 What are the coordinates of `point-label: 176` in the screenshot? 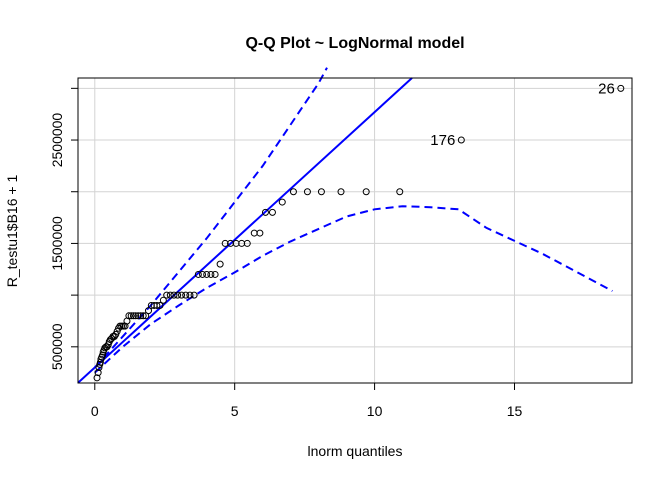 It's located at (442, 140).